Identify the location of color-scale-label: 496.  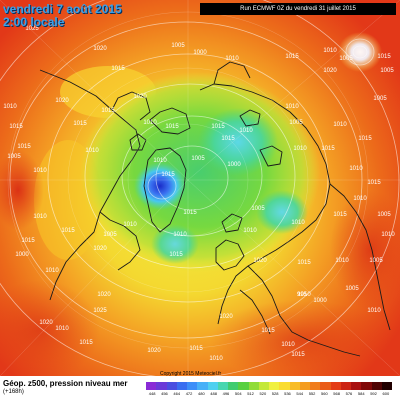
(226, 393).